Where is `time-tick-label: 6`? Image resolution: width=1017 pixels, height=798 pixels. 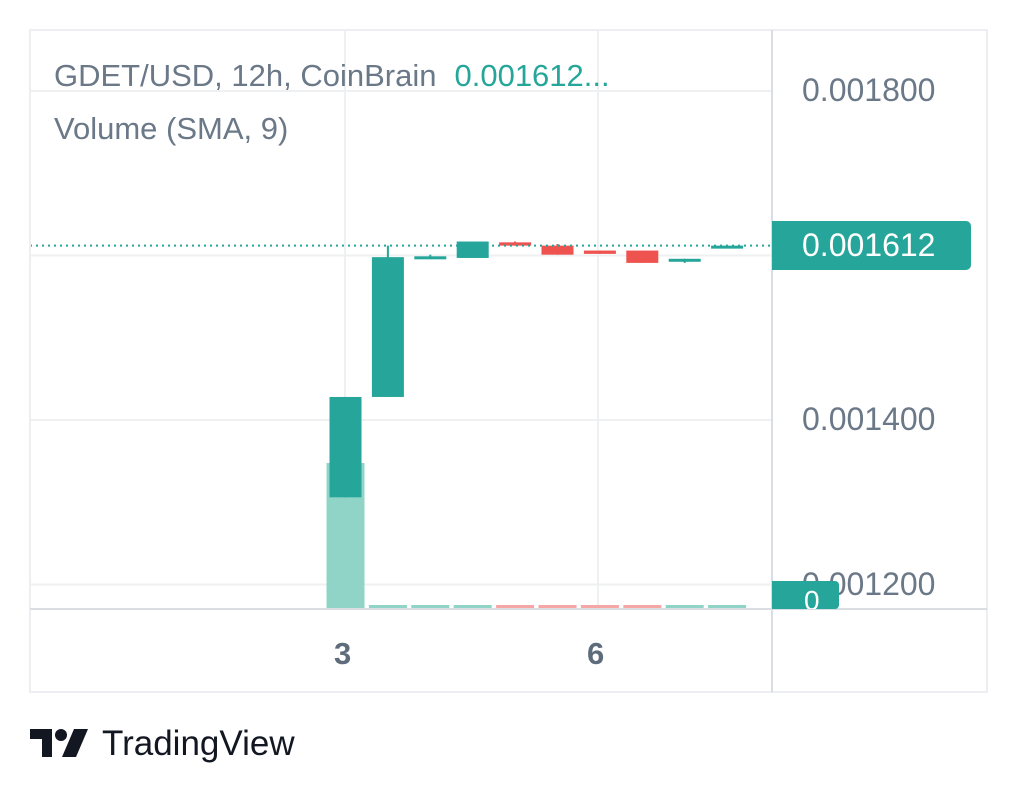
time-tick-label: 6 is located at coordinates (596, 653).